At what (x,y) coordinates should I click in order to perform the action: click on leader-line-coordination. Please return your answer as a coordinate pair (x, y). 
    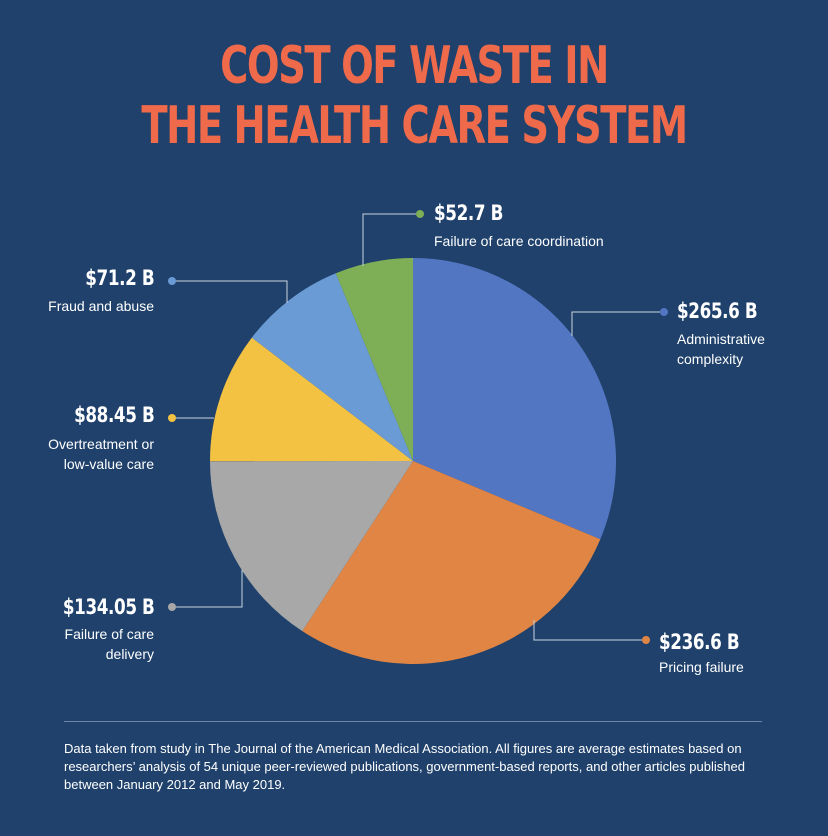
    Looking at the image, I should click on (391, 239).